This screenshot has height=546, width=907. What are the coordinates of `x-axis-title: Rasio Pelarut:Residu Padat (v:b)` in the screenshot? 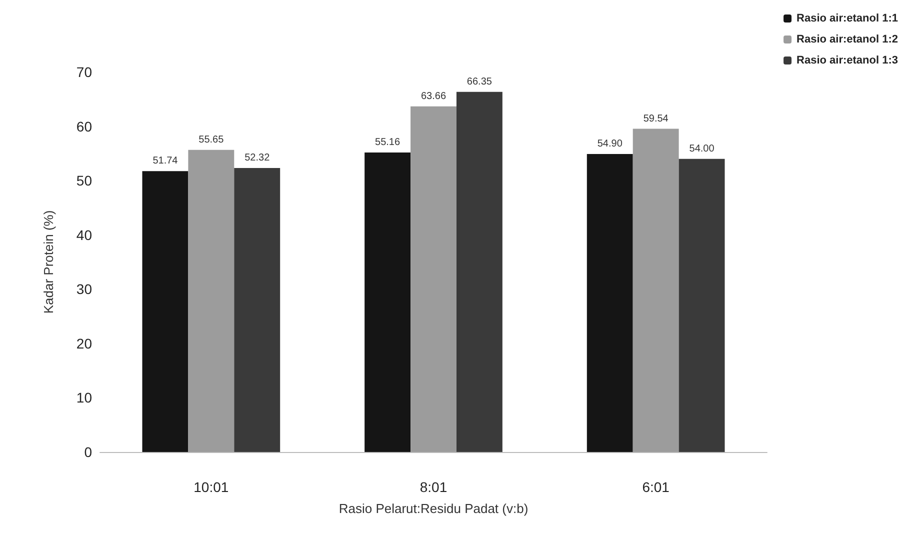 It's located at (433, 508).